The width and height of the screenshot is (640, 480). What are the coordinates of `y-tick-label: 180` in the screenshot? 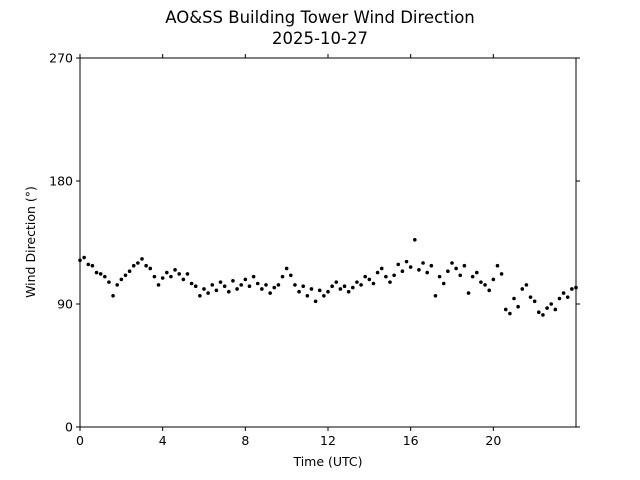 It's located at (61, 181).